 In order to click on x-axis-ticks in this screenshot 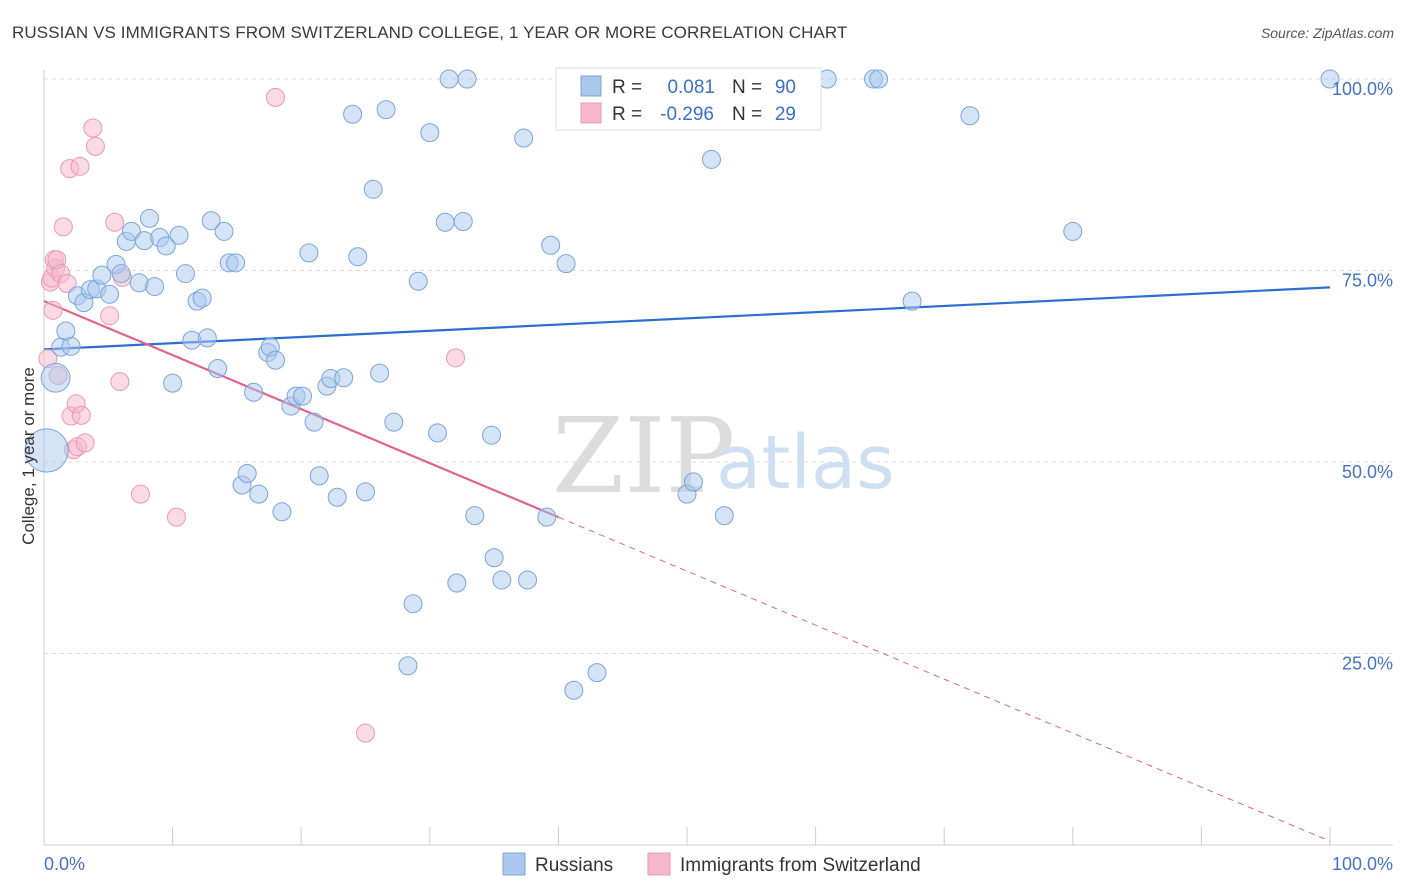, I will do `click(687, 836)`.